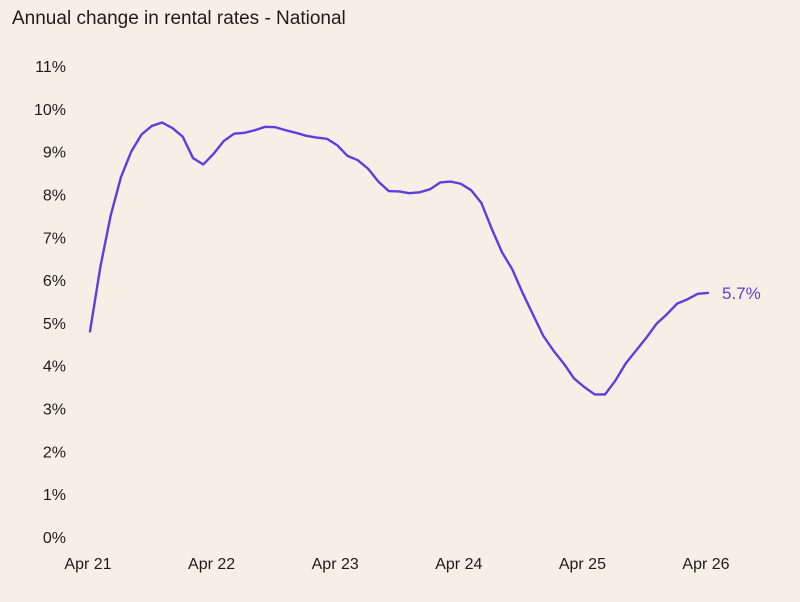 The width and height of the screenshot is (800, 602). What do you see at coordinates (396, 564) in the screenshot?
I see `x-axis-tick-labels: Apr 21 Apr 22 Apr 23 Apr 24 Apr 25 Apr 26` at bounding box center [396, 564].